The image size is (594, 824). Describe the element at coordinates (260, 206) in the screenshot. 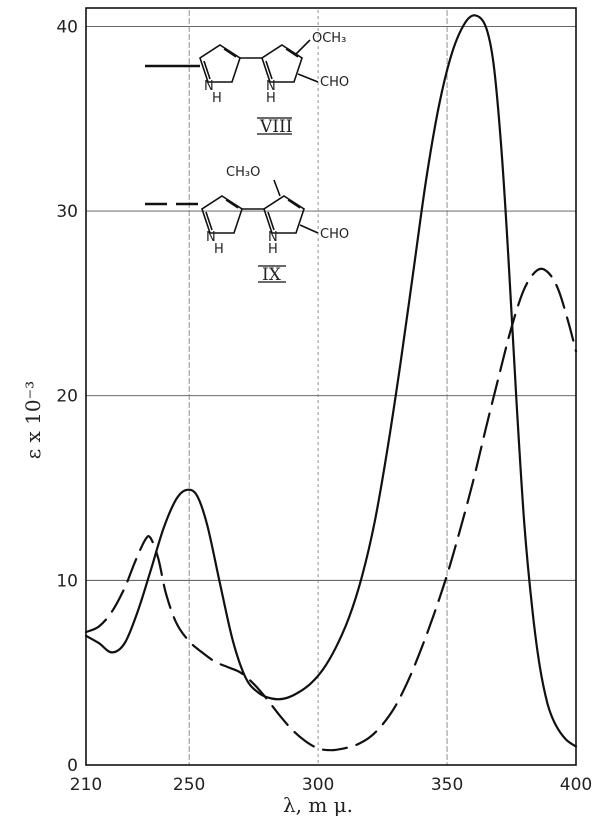

I see `bipyrrole-structure-ix-icon` at that location.